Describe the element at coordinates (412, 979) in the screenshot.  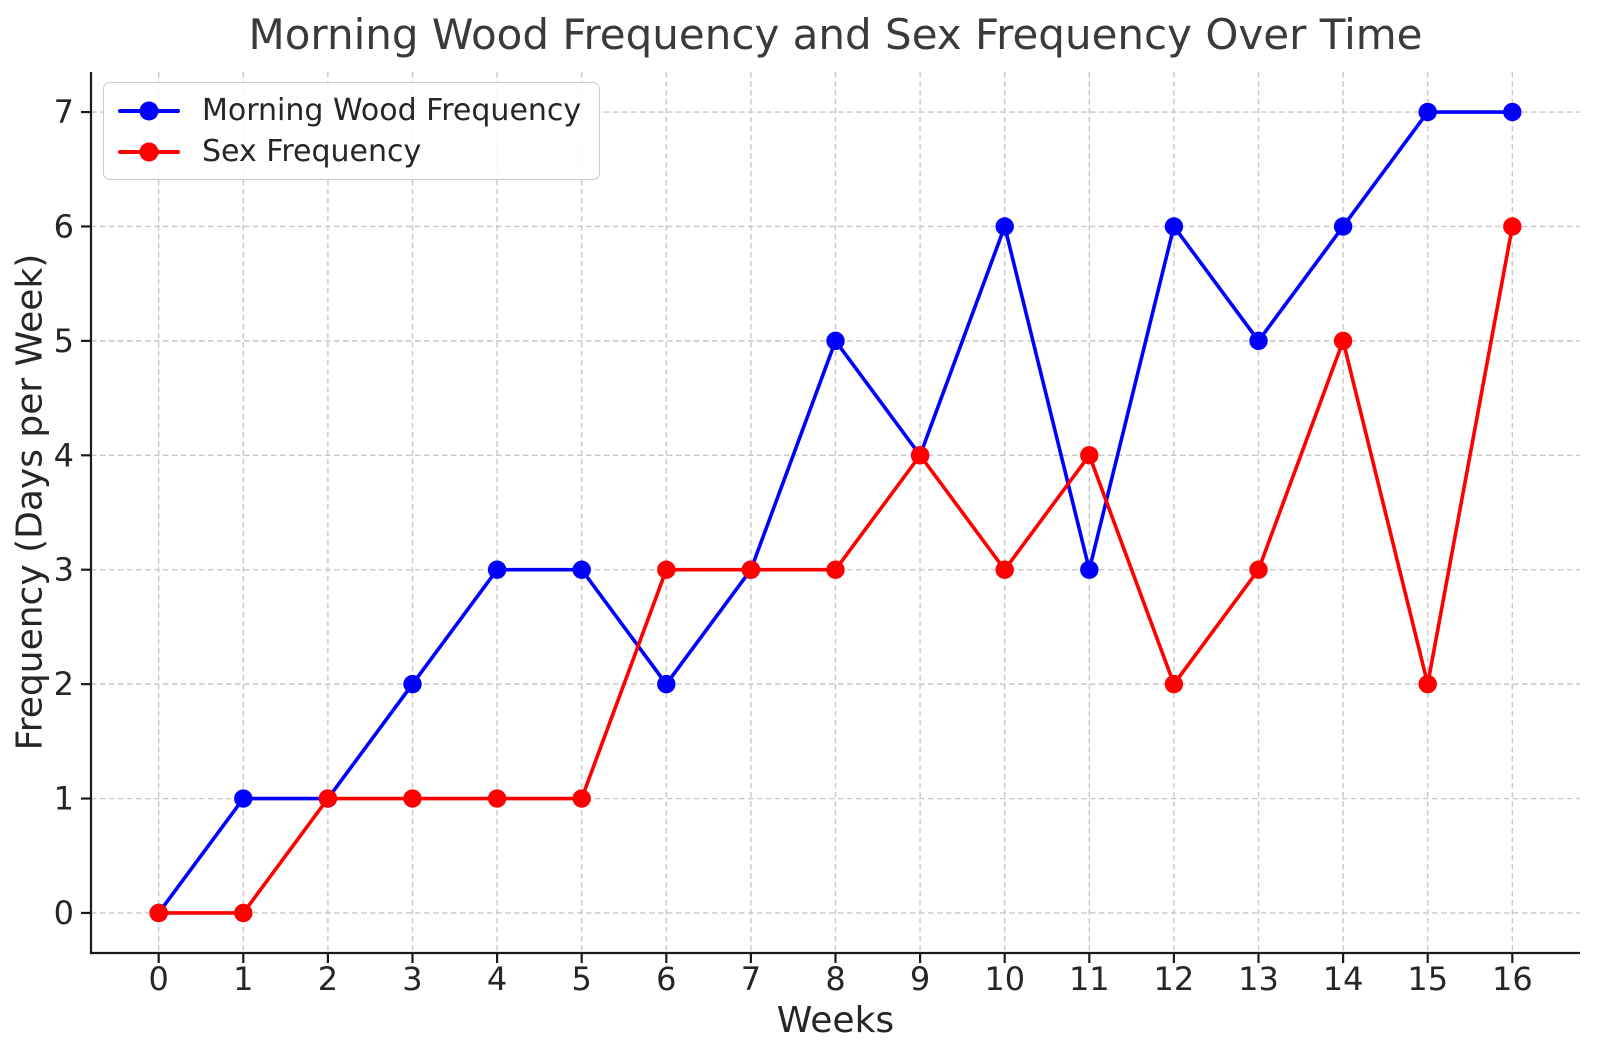
I see `x-tick-label: 3` at that location.